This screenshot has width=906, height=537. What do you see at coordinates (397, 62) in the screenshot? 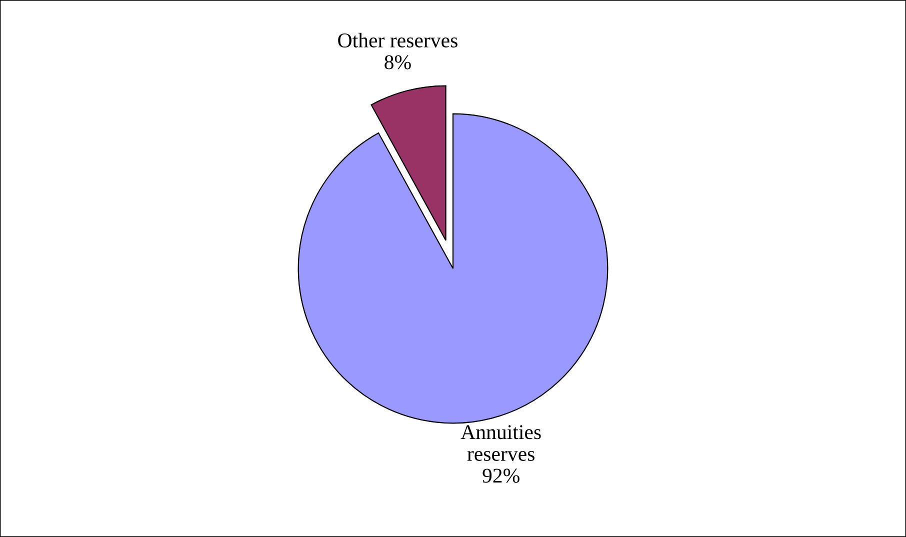
I see `data-label: 8%` at bounding box center [397, 62].